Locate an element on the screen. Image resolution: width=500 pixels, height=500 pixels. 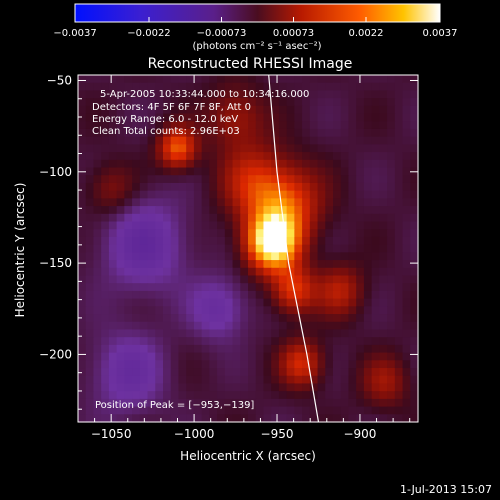
colorbar-tick-label: −0.0037 is located at coordinates (74, 33).